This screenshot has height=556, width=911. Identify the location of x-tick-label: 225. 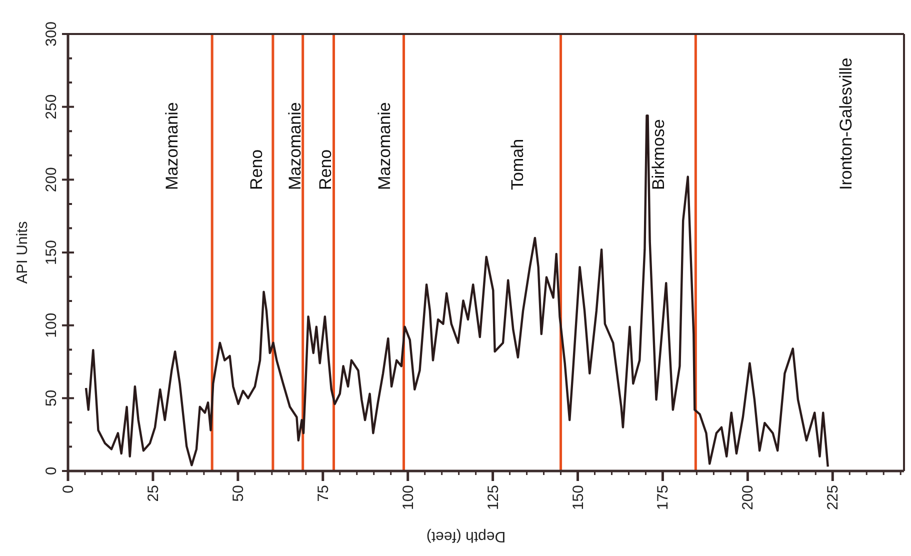
(833, 497).